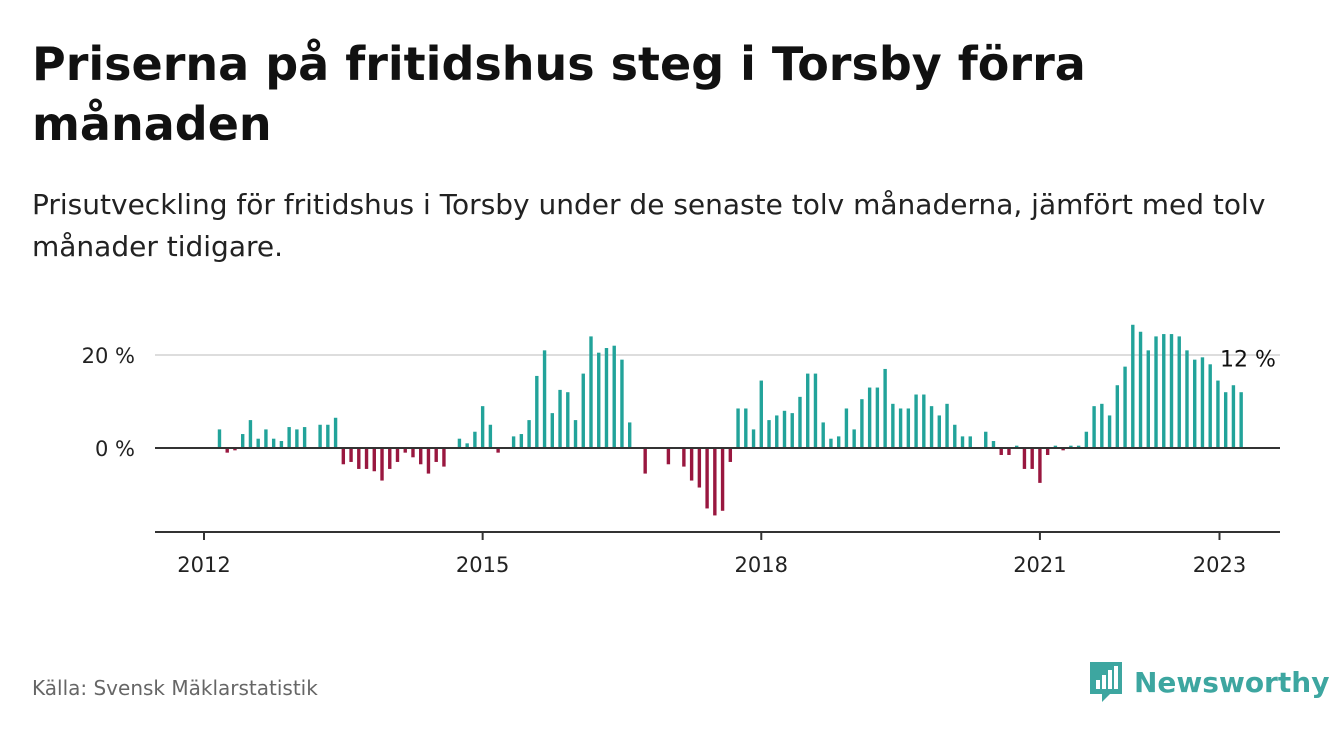 This screenshot has height=734, width=1340. What do you see at coordinates (203, 565) in the screenshot?
I see `x-tick-label: 2012` at bounding box center [203, 565].